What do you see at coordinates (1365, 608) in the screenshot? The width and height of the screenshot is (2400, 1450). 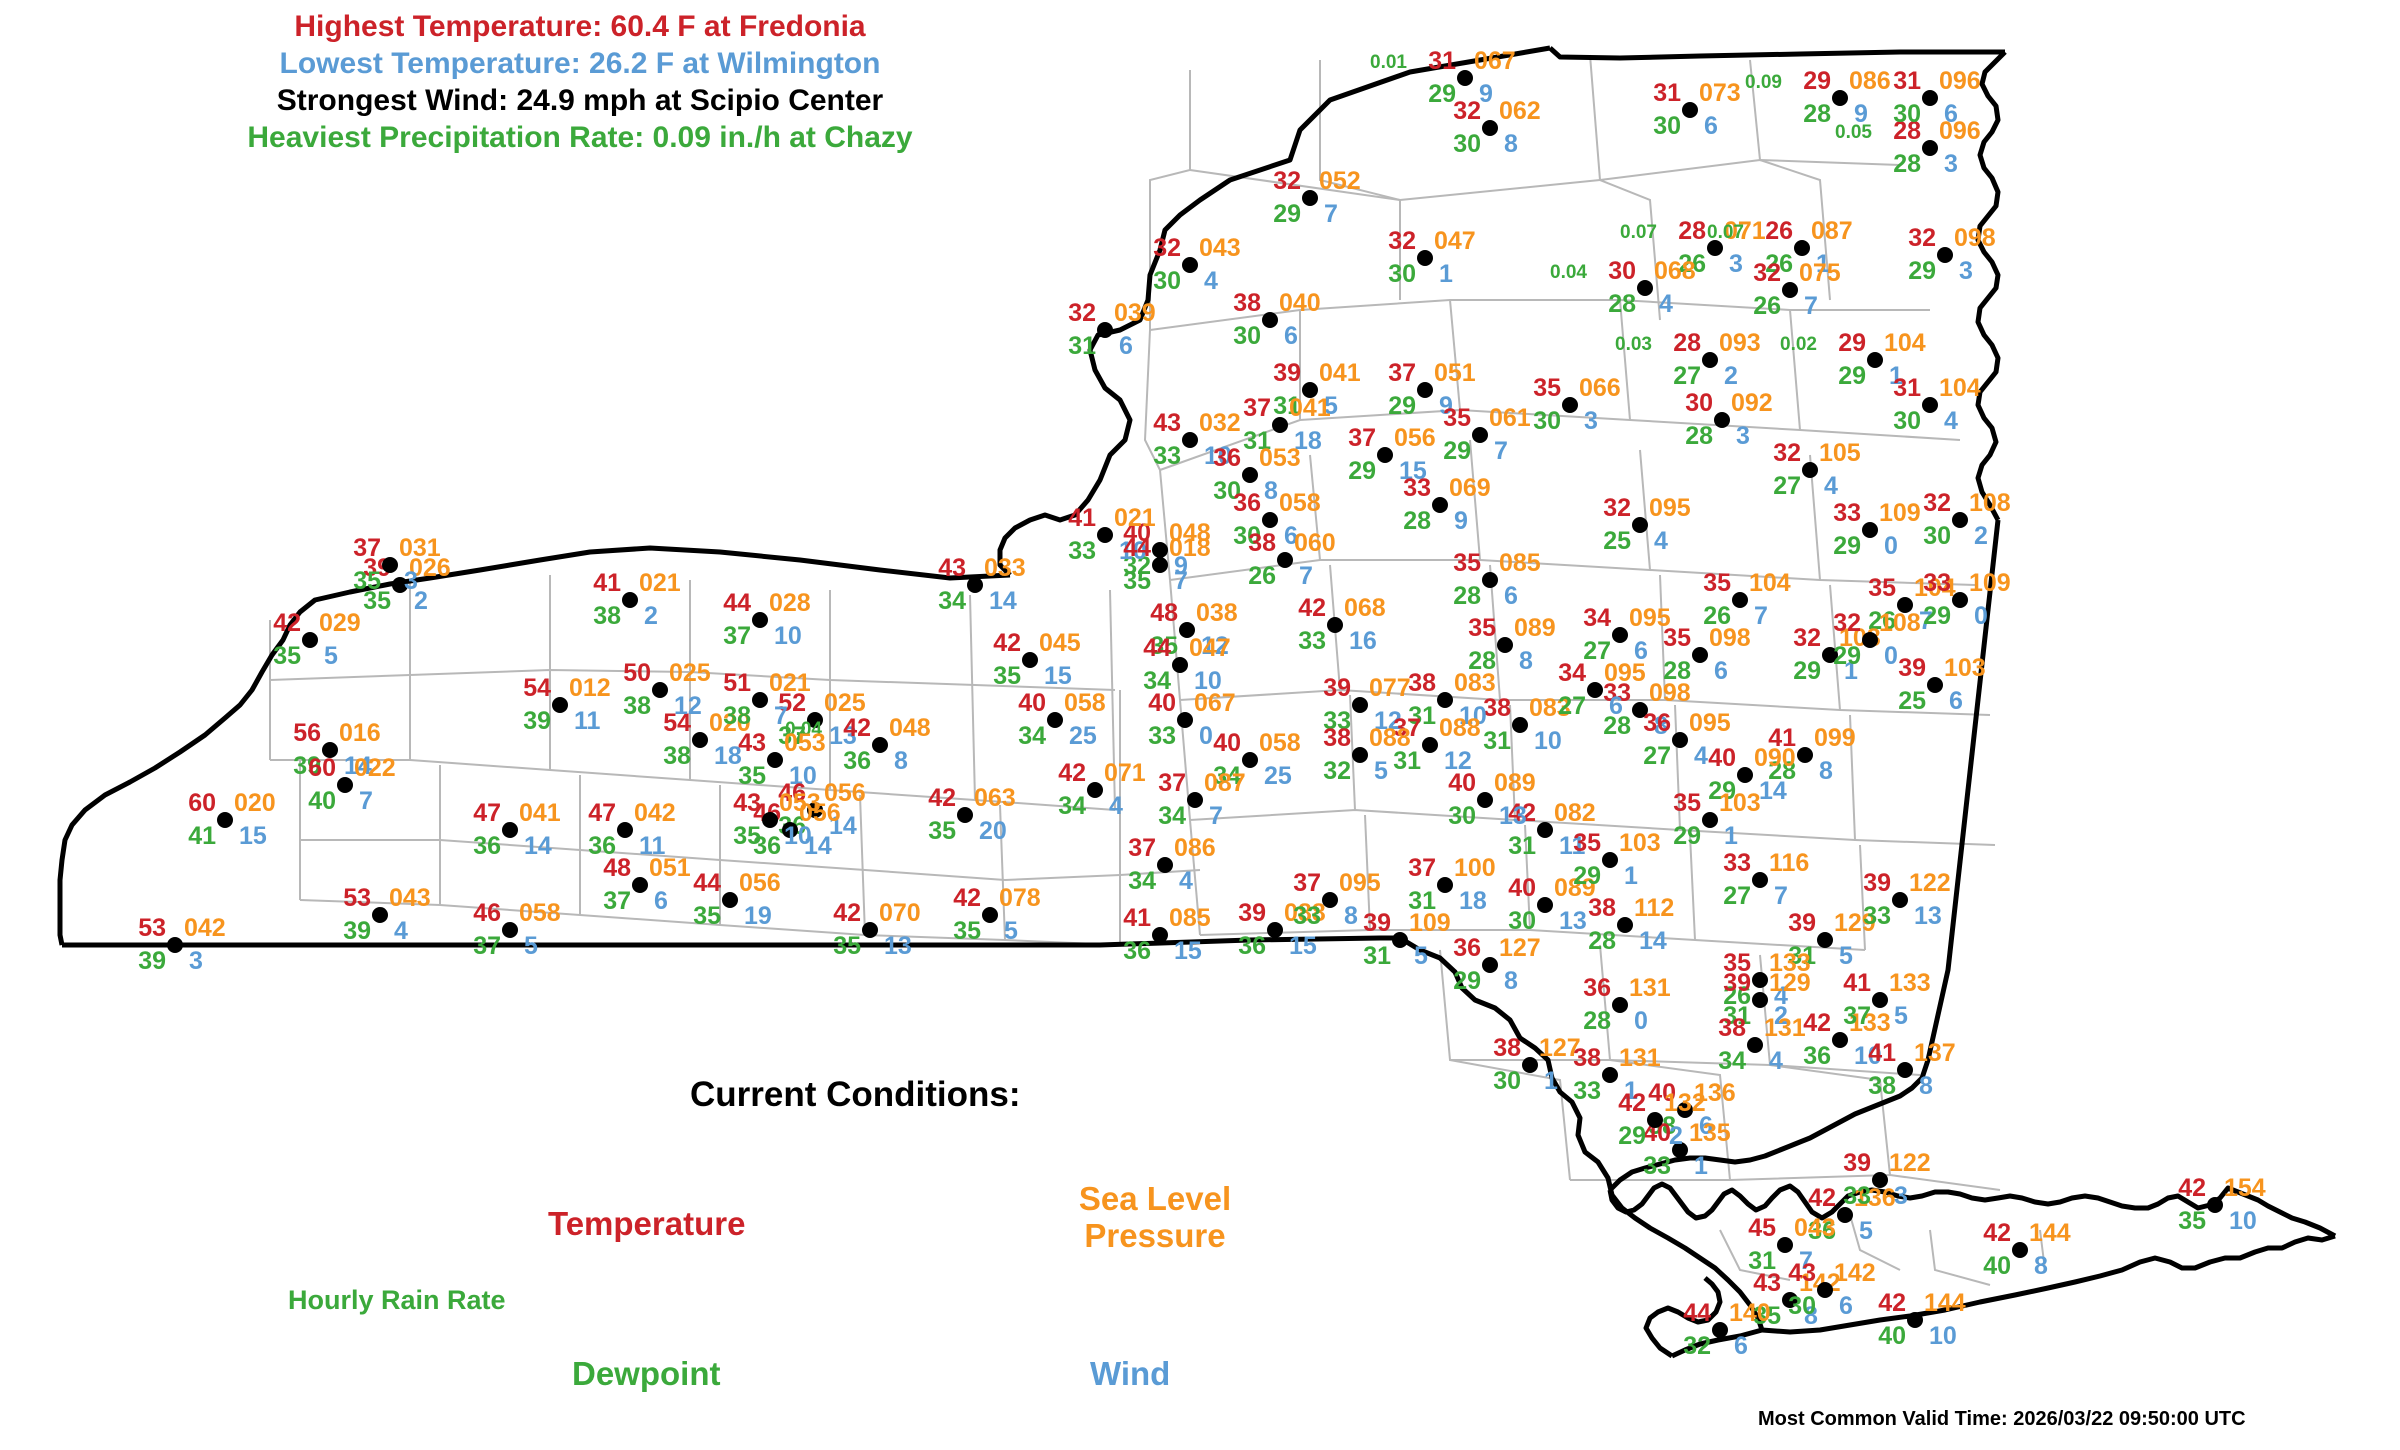 I see `station-pressure: 068` at bounding box center [1365, 608].